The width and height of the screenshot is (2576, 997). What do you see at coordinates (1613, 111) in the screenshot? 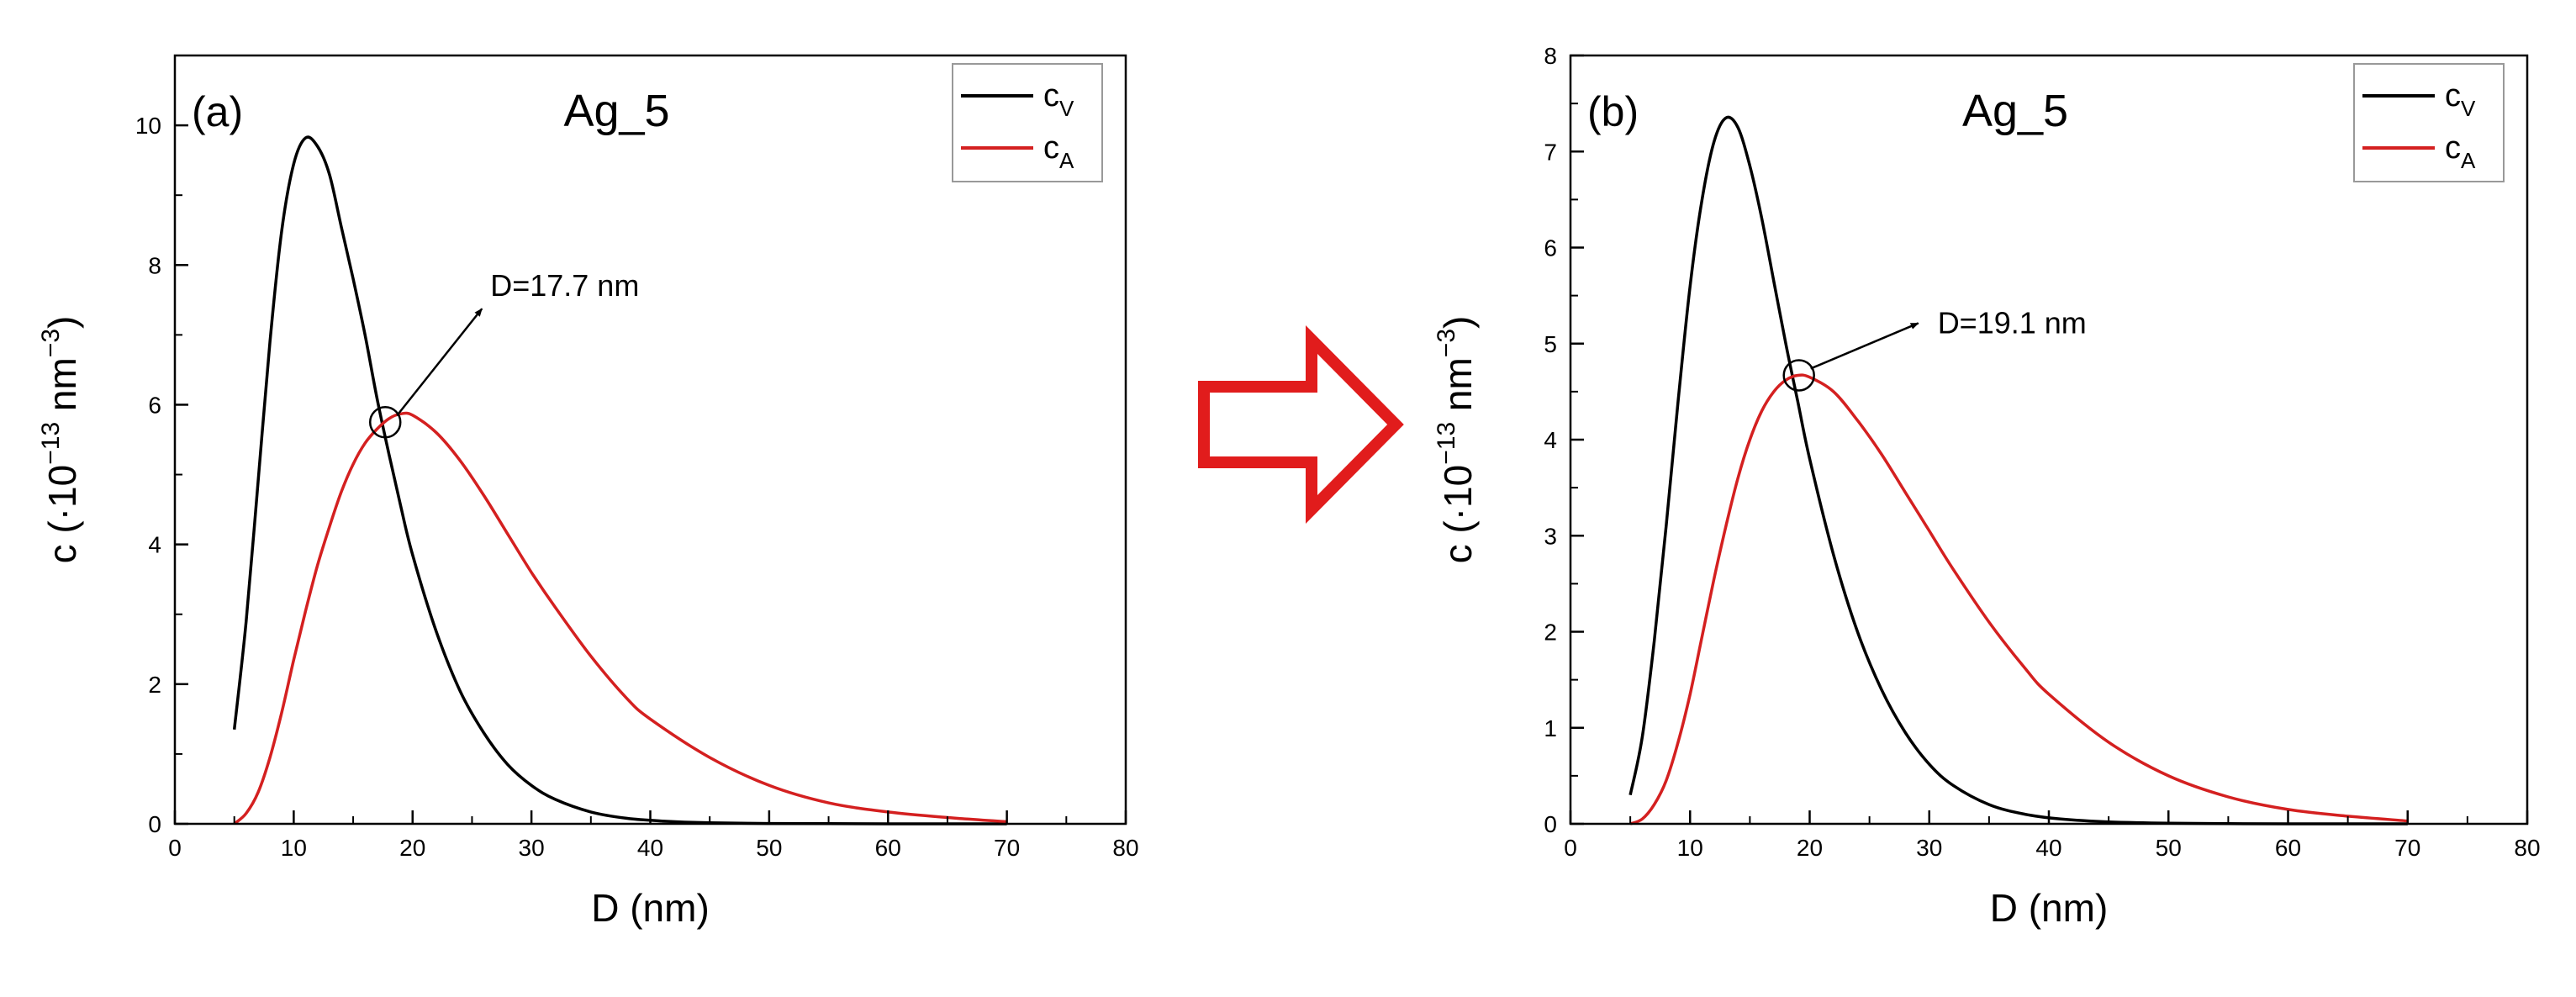
I see `panel-label: (b)` at bounding box center [1613, 111].